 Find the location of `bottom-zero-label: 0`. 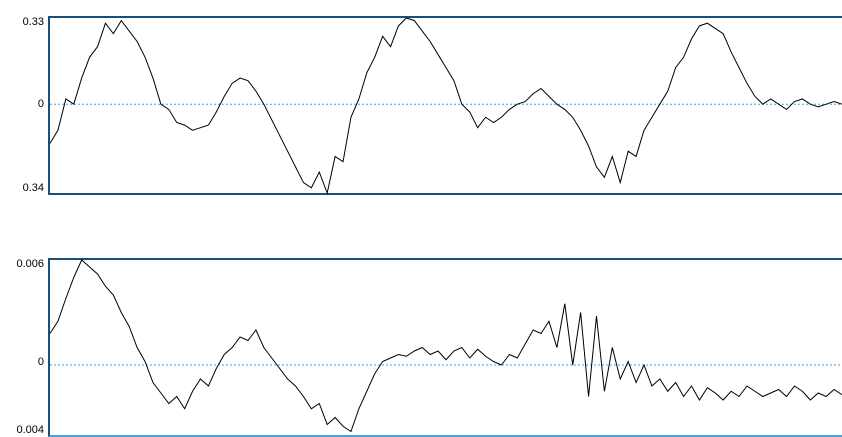

bottom-zero-label: 0 is located at coordinates (40, 362).